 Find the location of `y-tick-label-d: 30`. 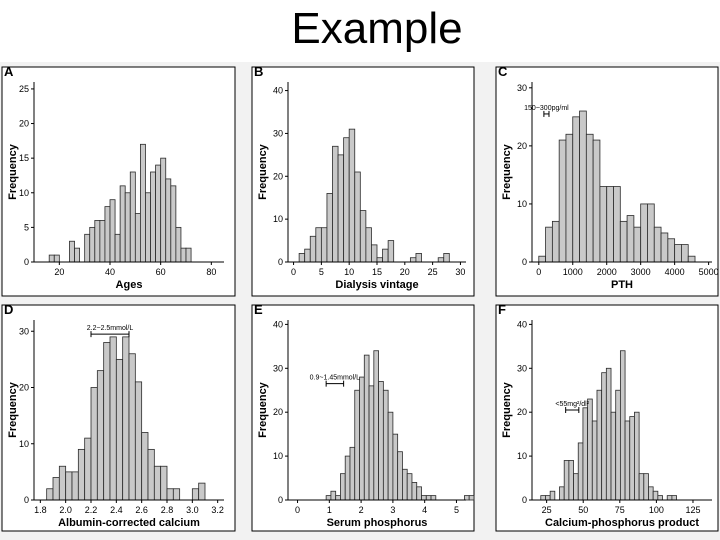

y-tick-label-d: 30 is located at coordinates (24, 331).